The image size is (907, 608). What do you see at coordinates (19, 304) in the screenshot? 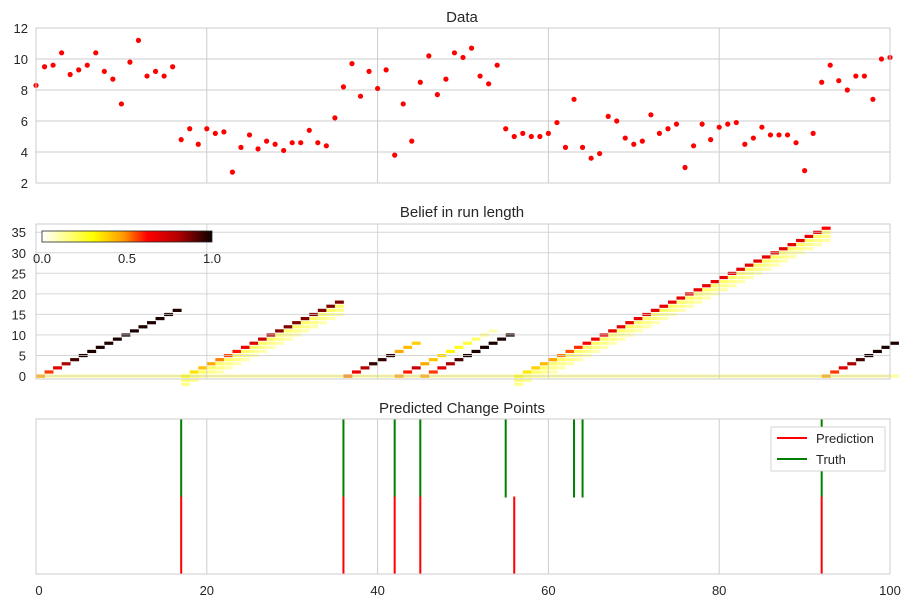
I see `runlength-panel-y-ticks: 0 5 10 15 20 25 30 35` at bounding box center [19, 304].